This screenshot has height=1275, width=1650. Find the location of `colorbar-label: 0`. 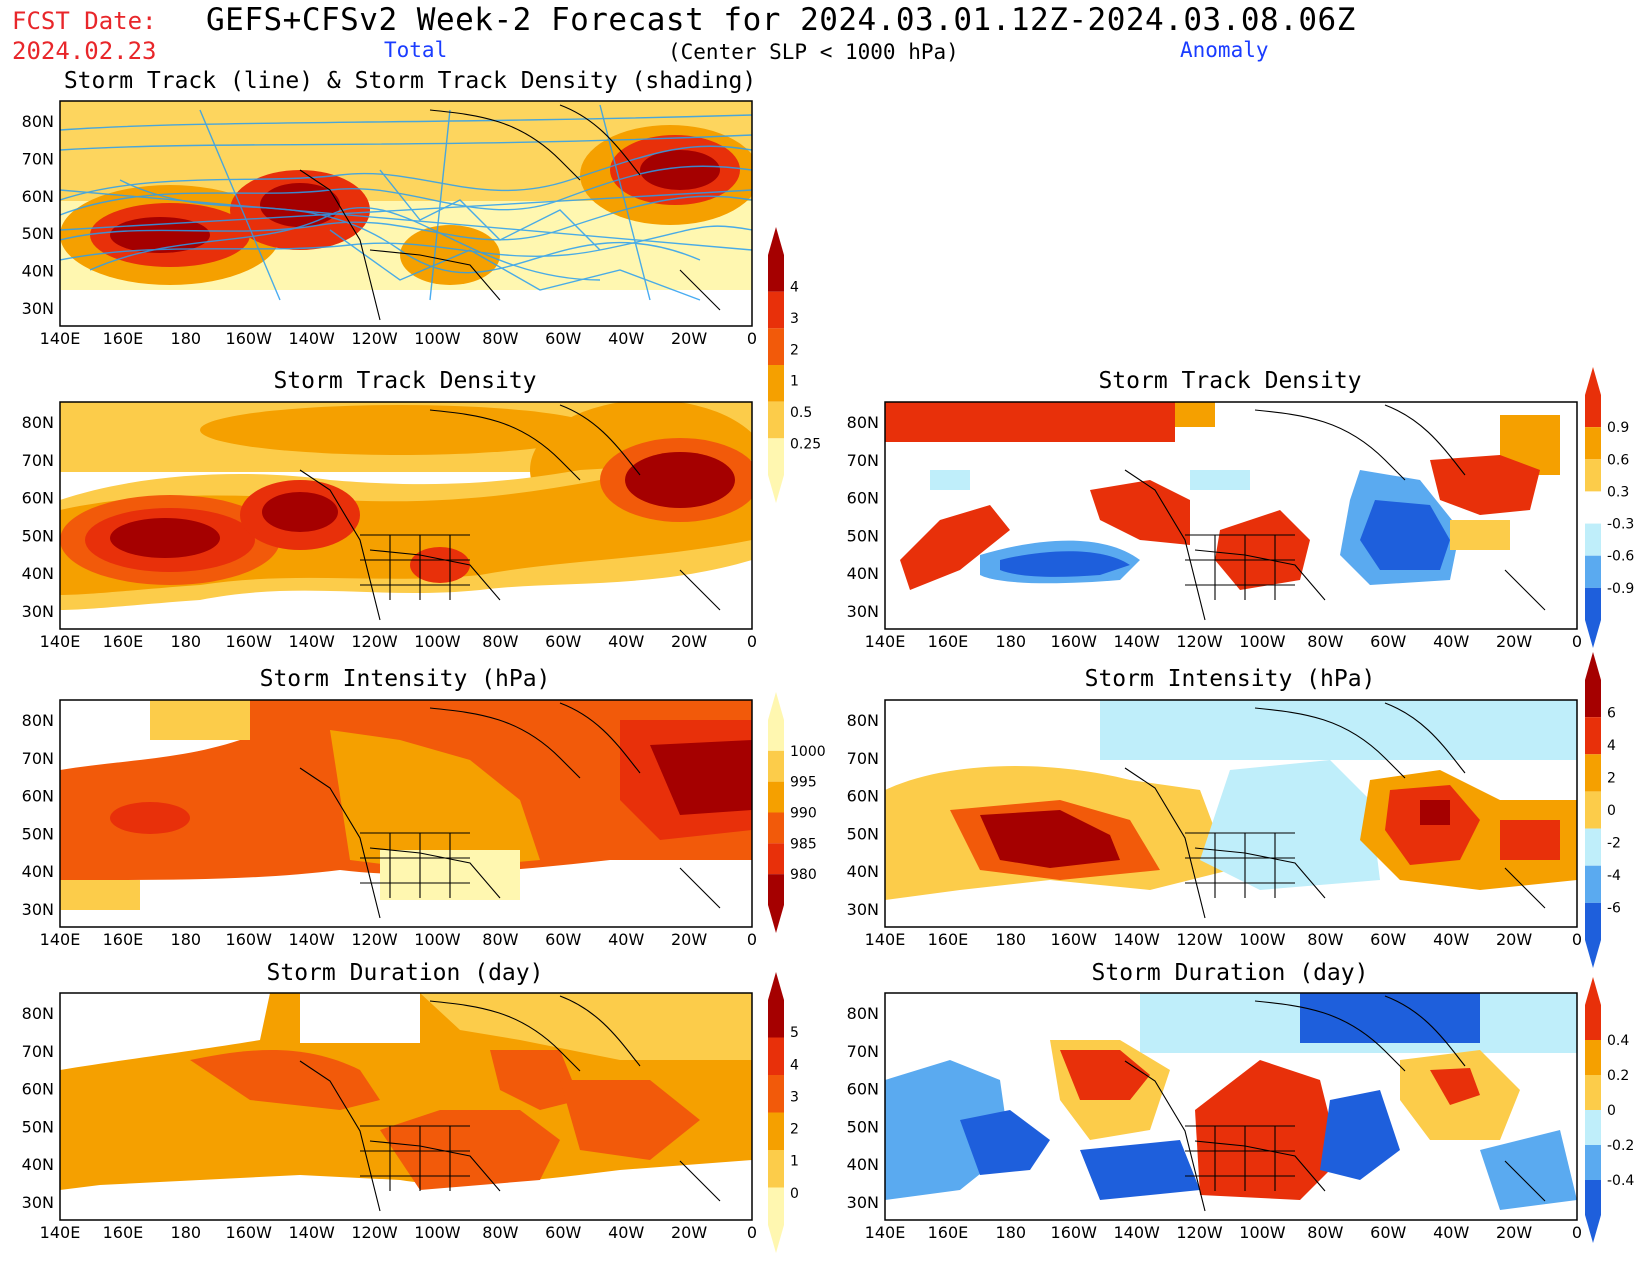

colorbar-label: 0 is located at coordinates (1611, 1111).